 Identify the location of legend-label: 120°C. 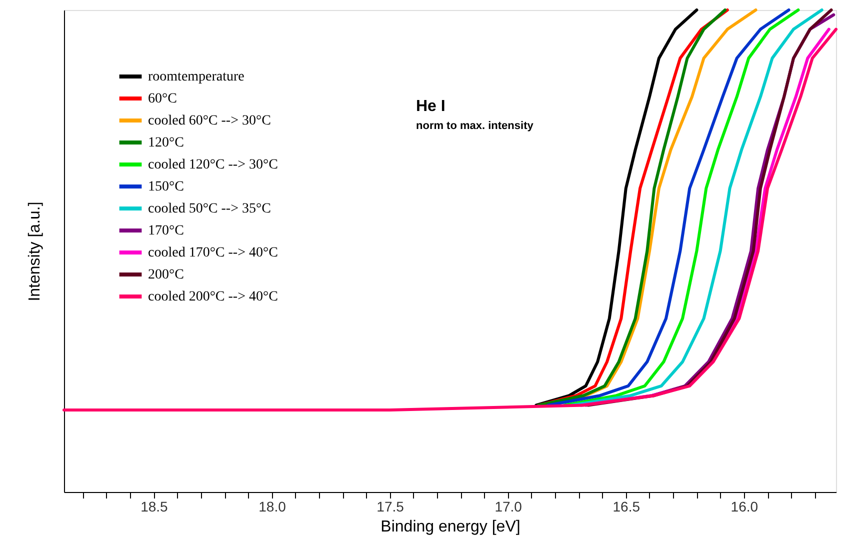
(166, 143).